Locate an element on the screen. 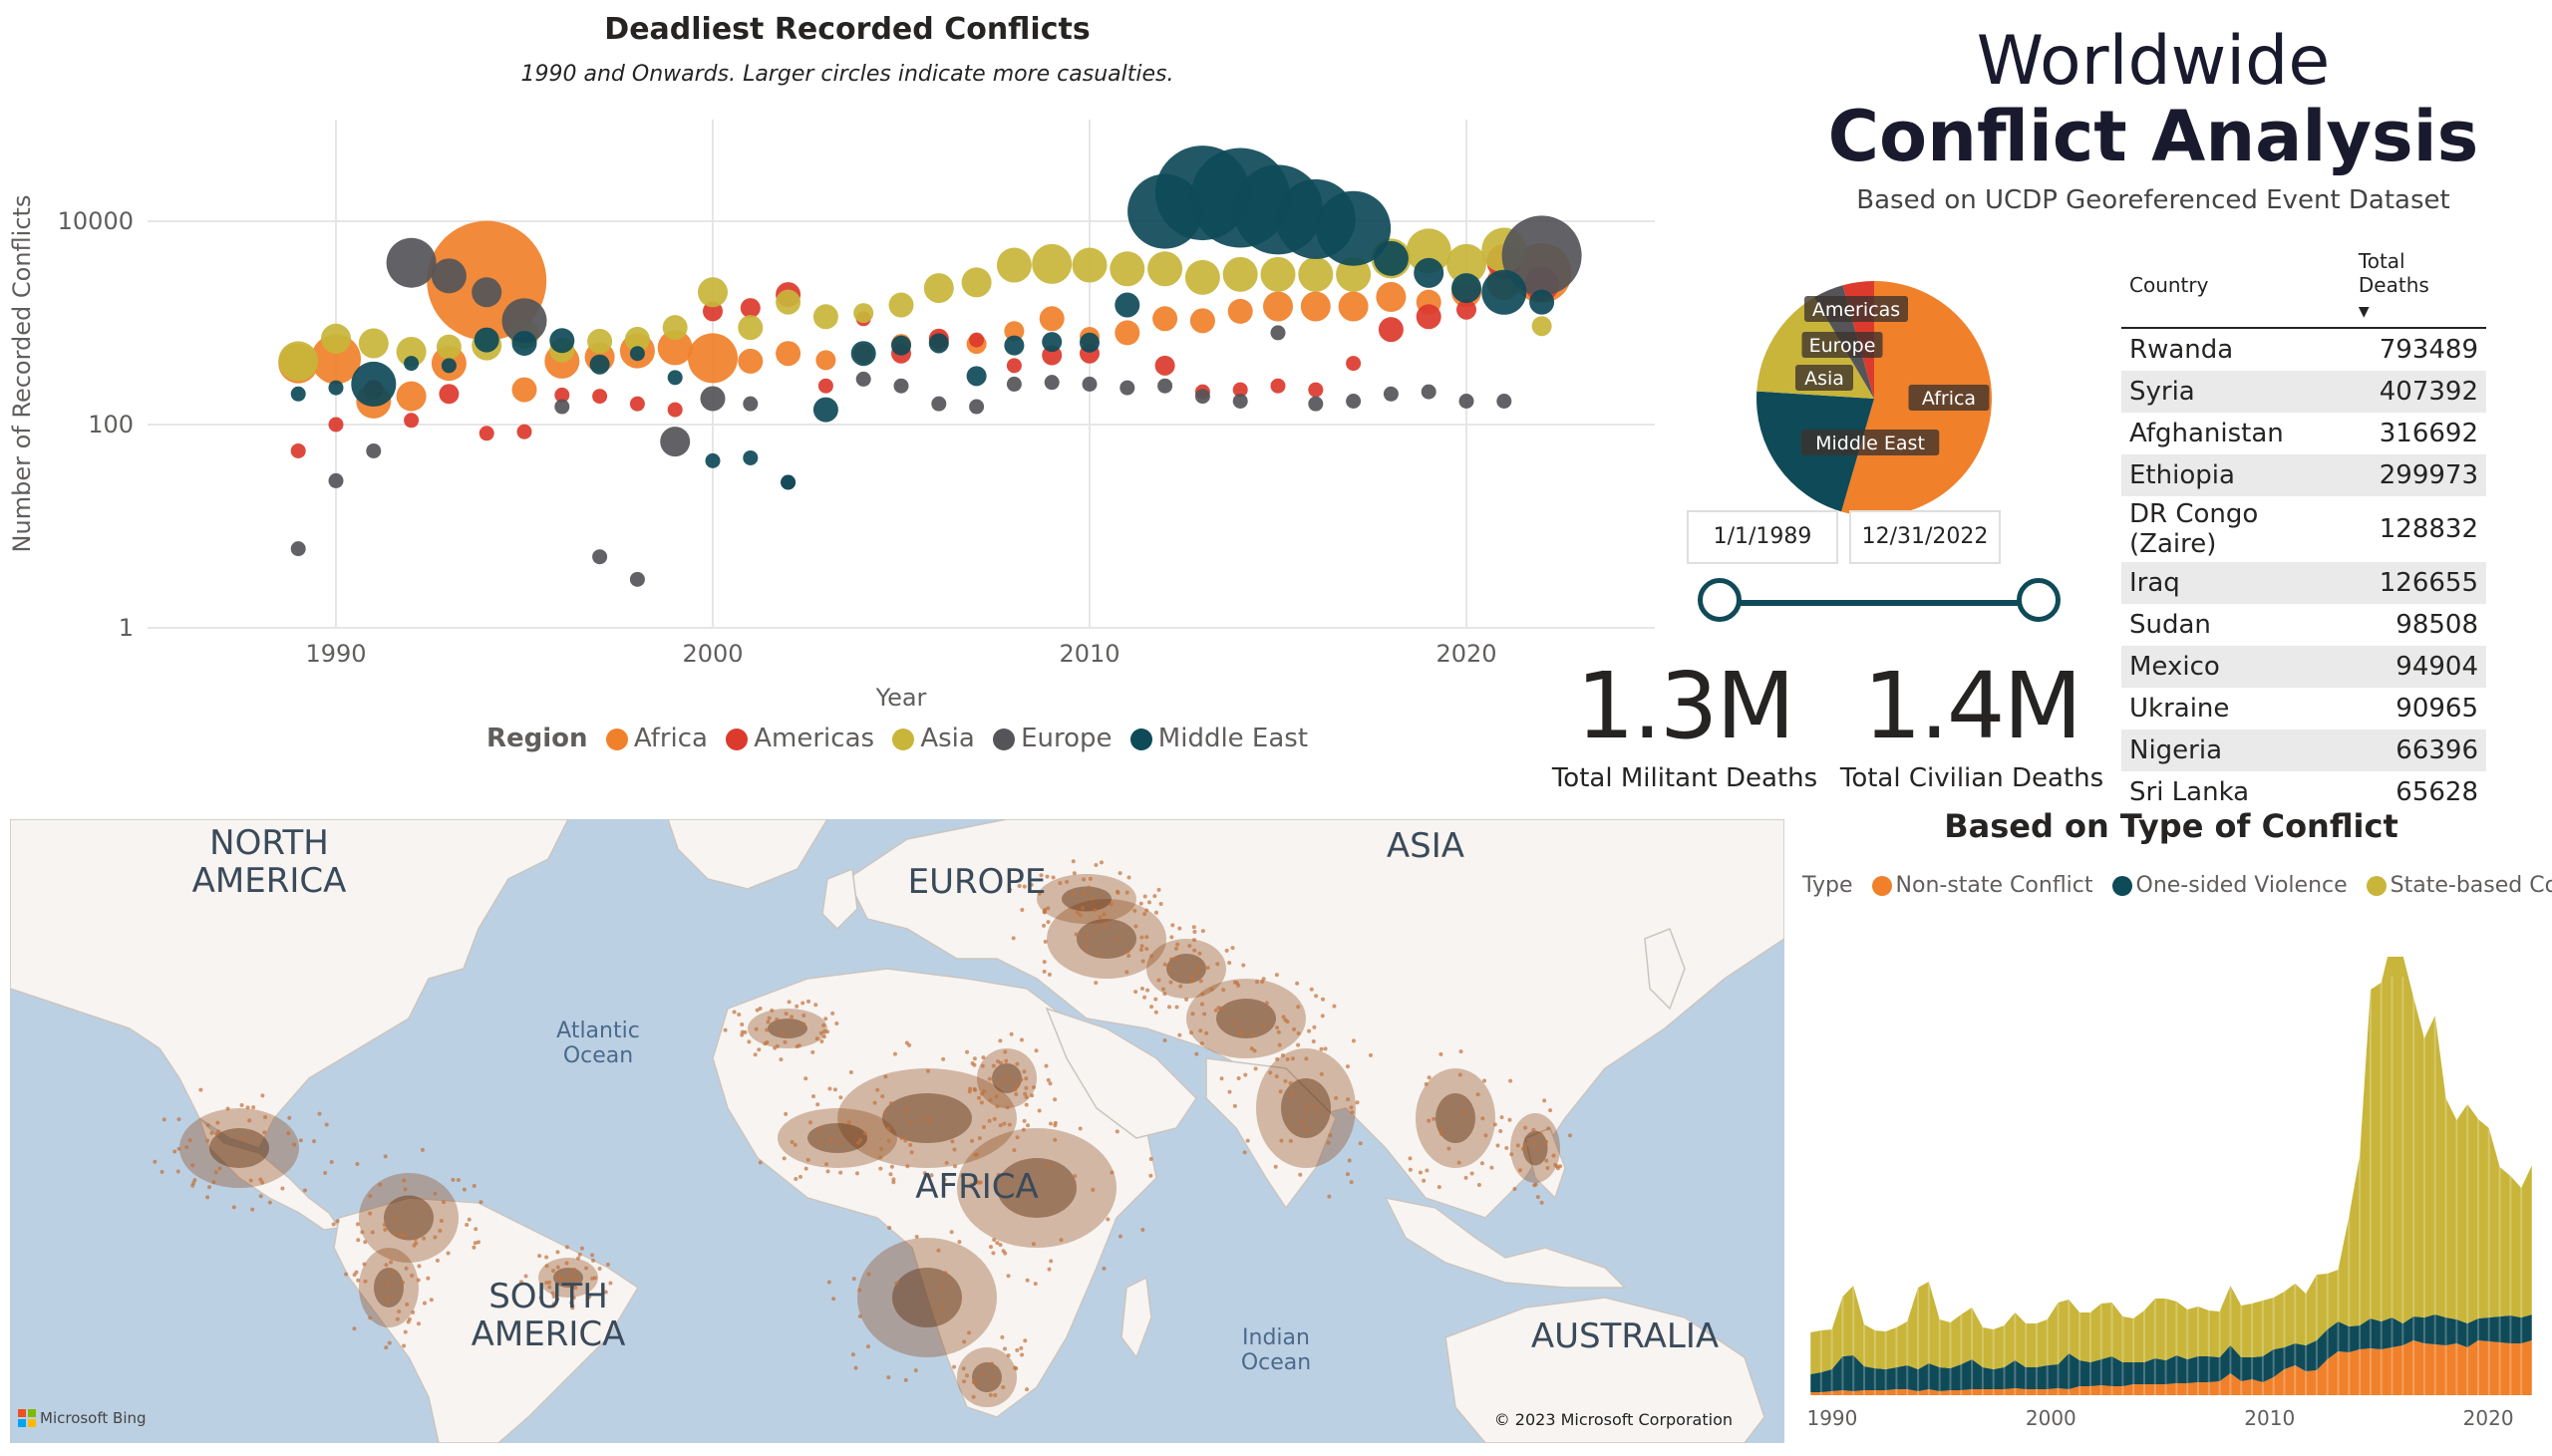 The width and height of the screenshot is (2552, 1456). area-series-one-sided-violence is located at coordinates (2171, 1353).